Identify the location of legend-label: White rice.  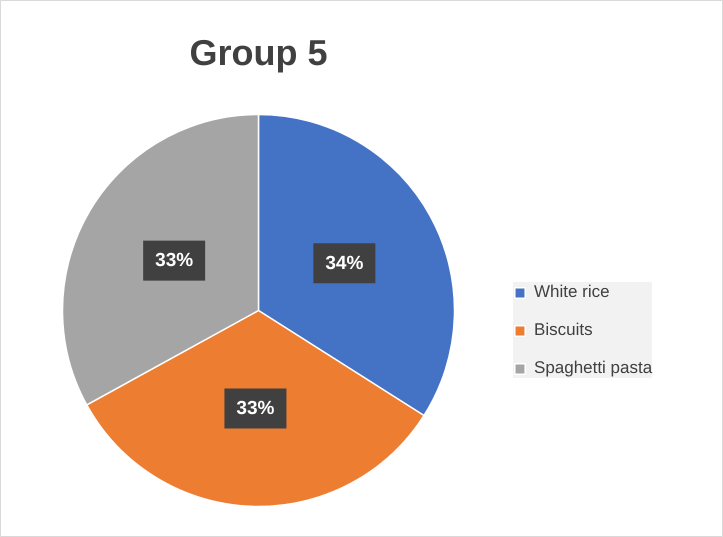
(572, 292).